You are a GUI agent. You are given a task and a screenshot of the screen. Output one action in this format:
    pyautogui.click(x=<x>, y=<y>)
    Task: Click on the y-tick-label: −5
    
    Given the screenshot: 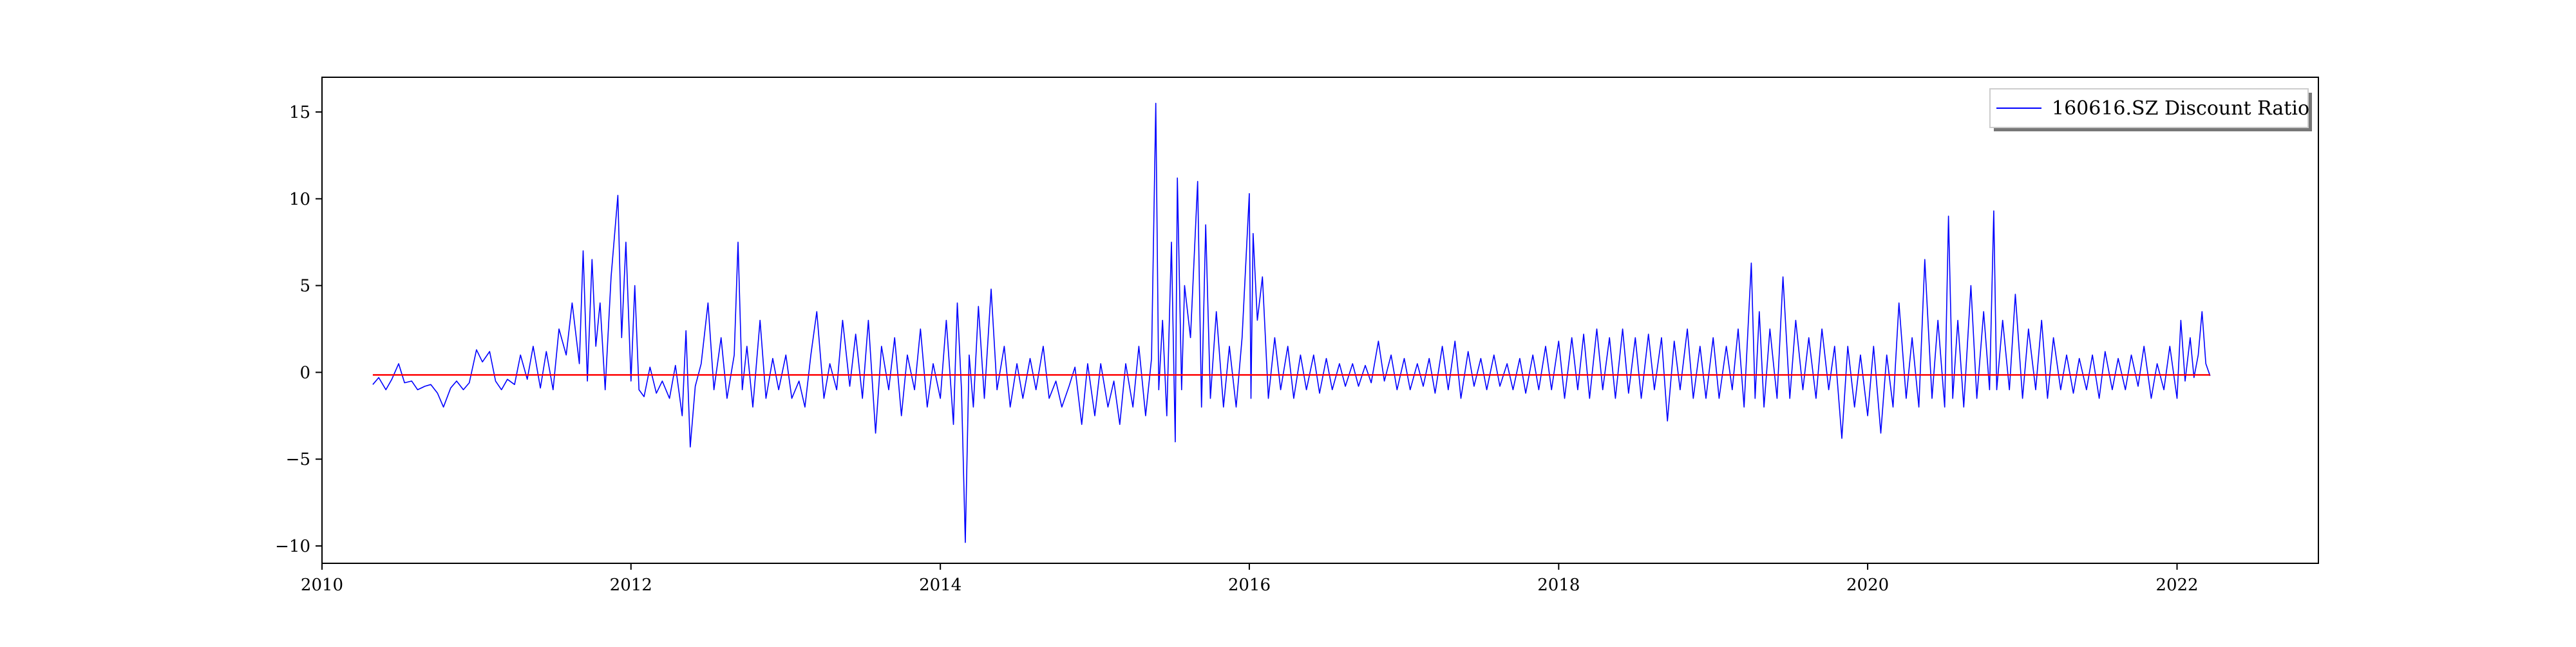 What is the action you would take?
    pyautogui.click(x=298, y=459)
    